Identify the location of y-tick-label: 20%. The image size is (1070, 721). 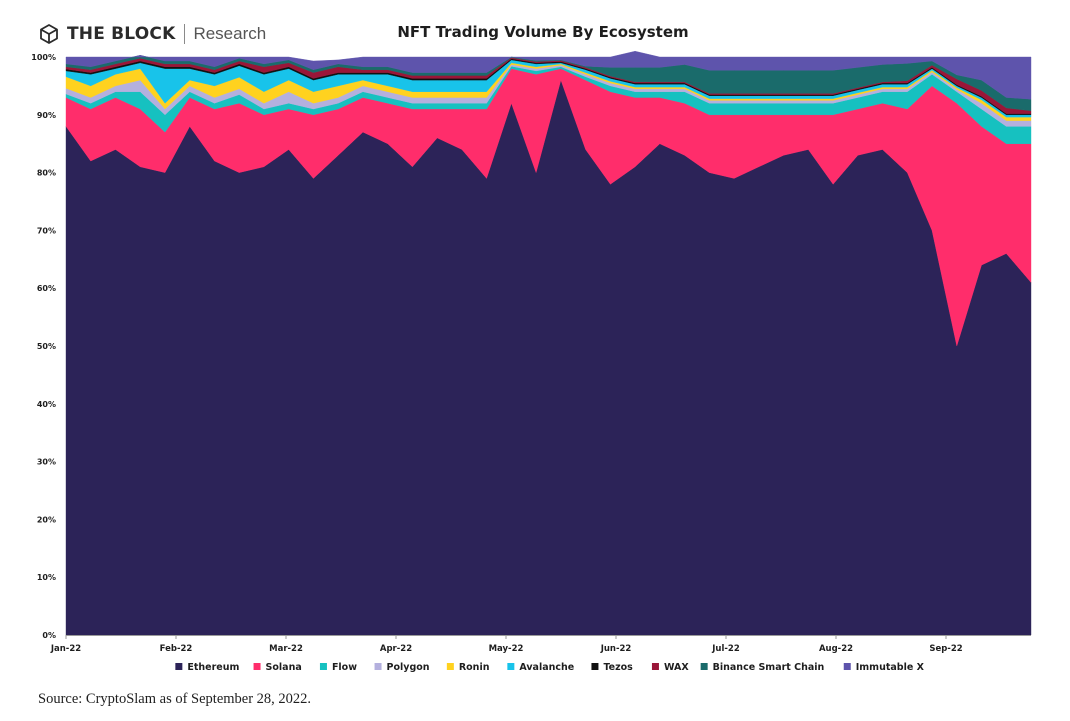
(46, 519).